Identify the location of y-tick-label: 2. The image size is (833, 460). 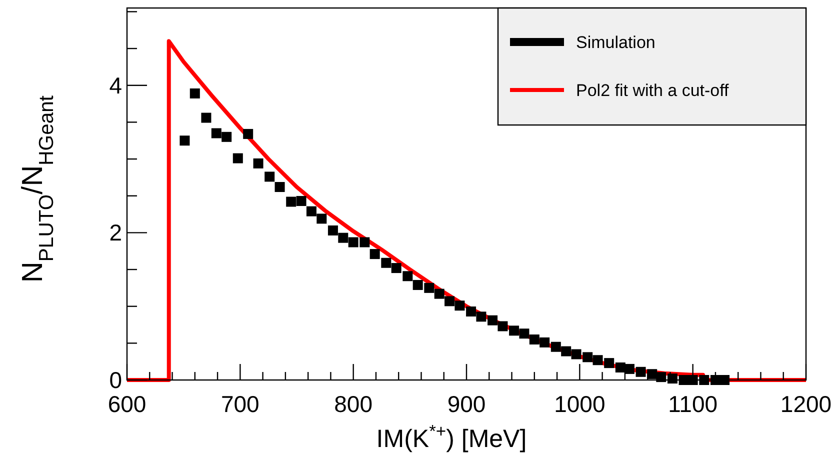
(115, 233).